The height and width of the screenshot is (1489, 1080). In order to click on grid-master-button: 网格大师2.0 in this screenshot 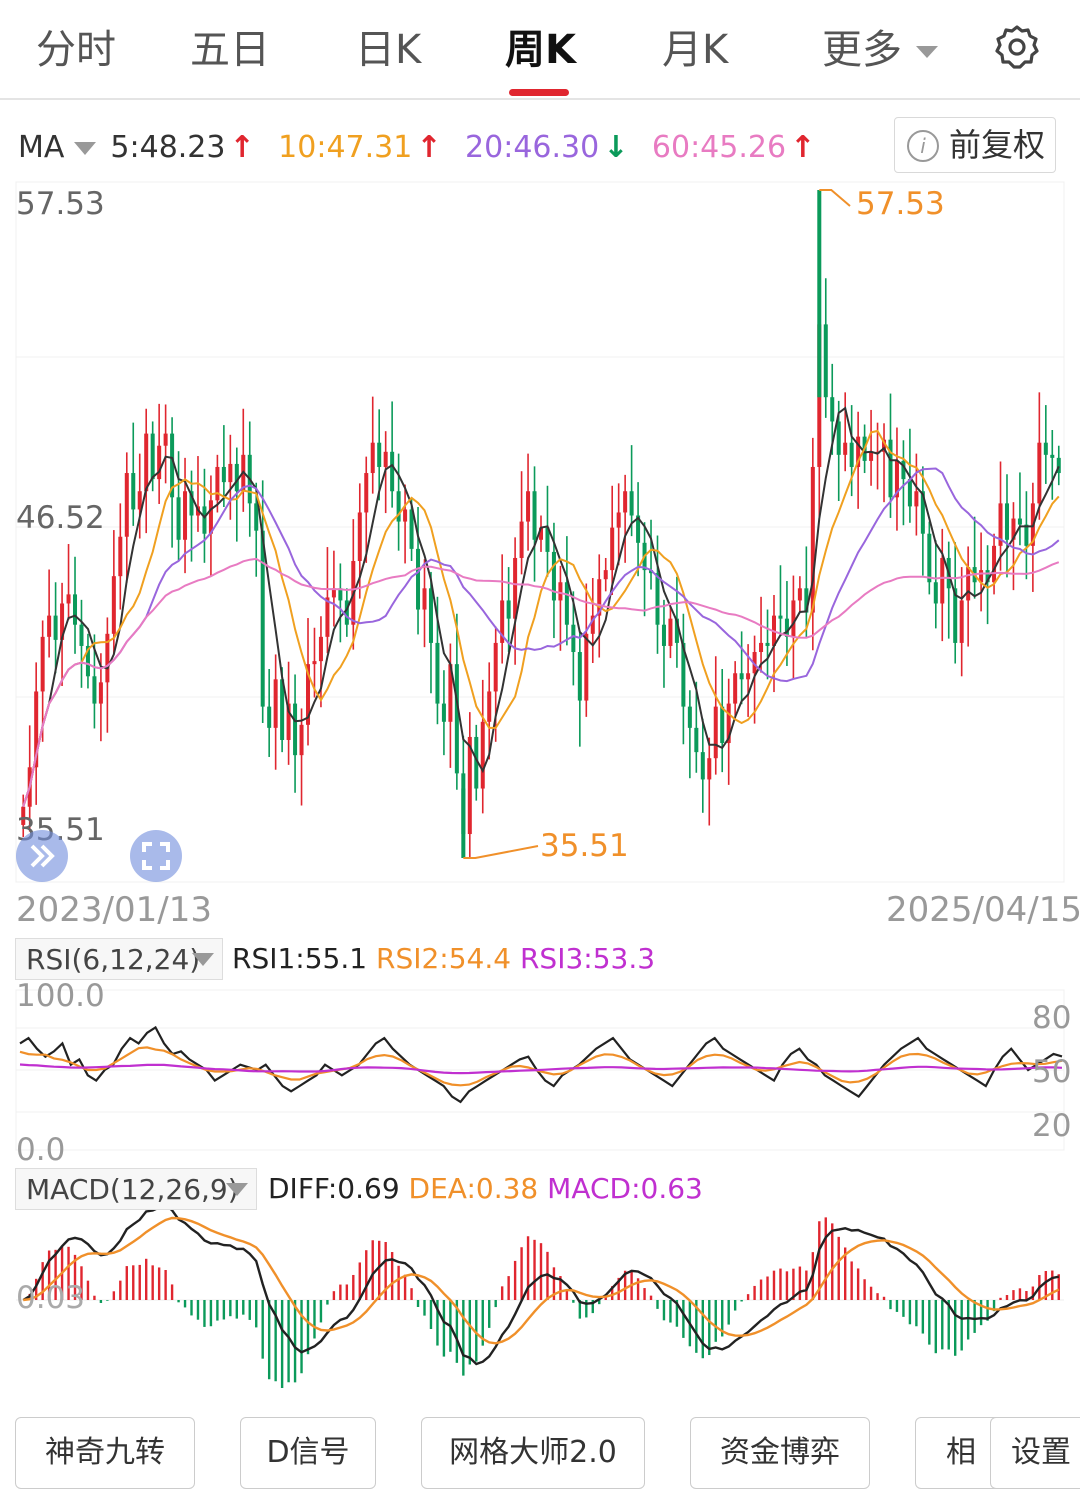, I will do `click(533, 1453)`.